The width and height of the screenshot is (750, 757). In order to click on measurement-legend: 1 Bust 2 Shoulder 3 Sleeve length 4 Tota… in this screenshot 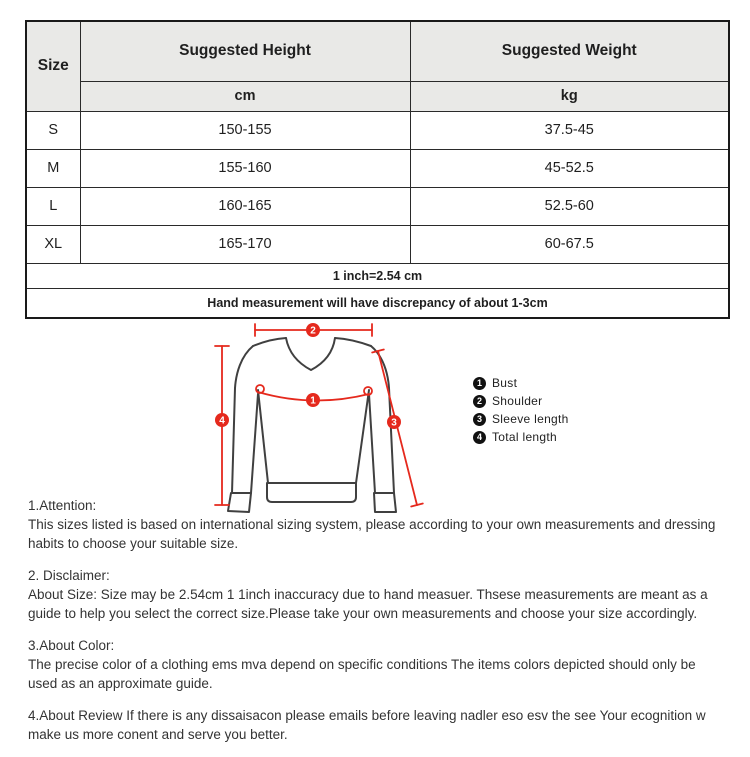, I will do `click(521, 410)`.